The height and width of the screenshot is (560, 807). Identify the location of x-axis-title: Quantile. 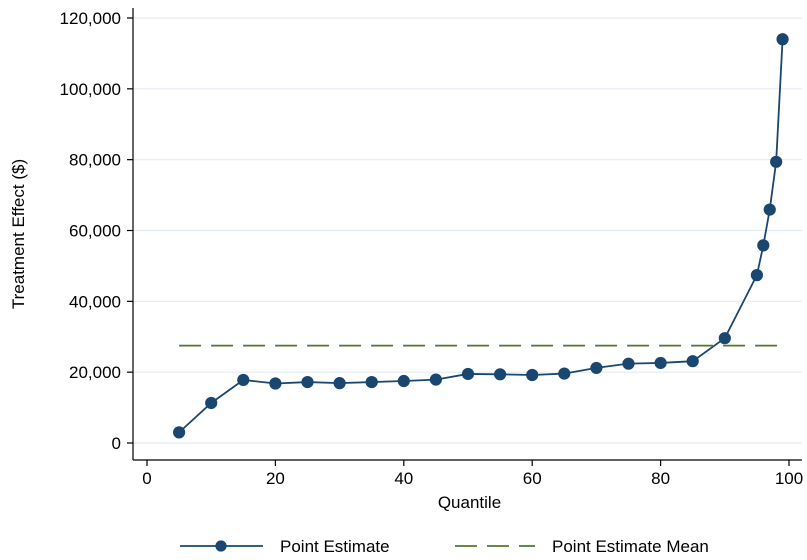
(469, 502).